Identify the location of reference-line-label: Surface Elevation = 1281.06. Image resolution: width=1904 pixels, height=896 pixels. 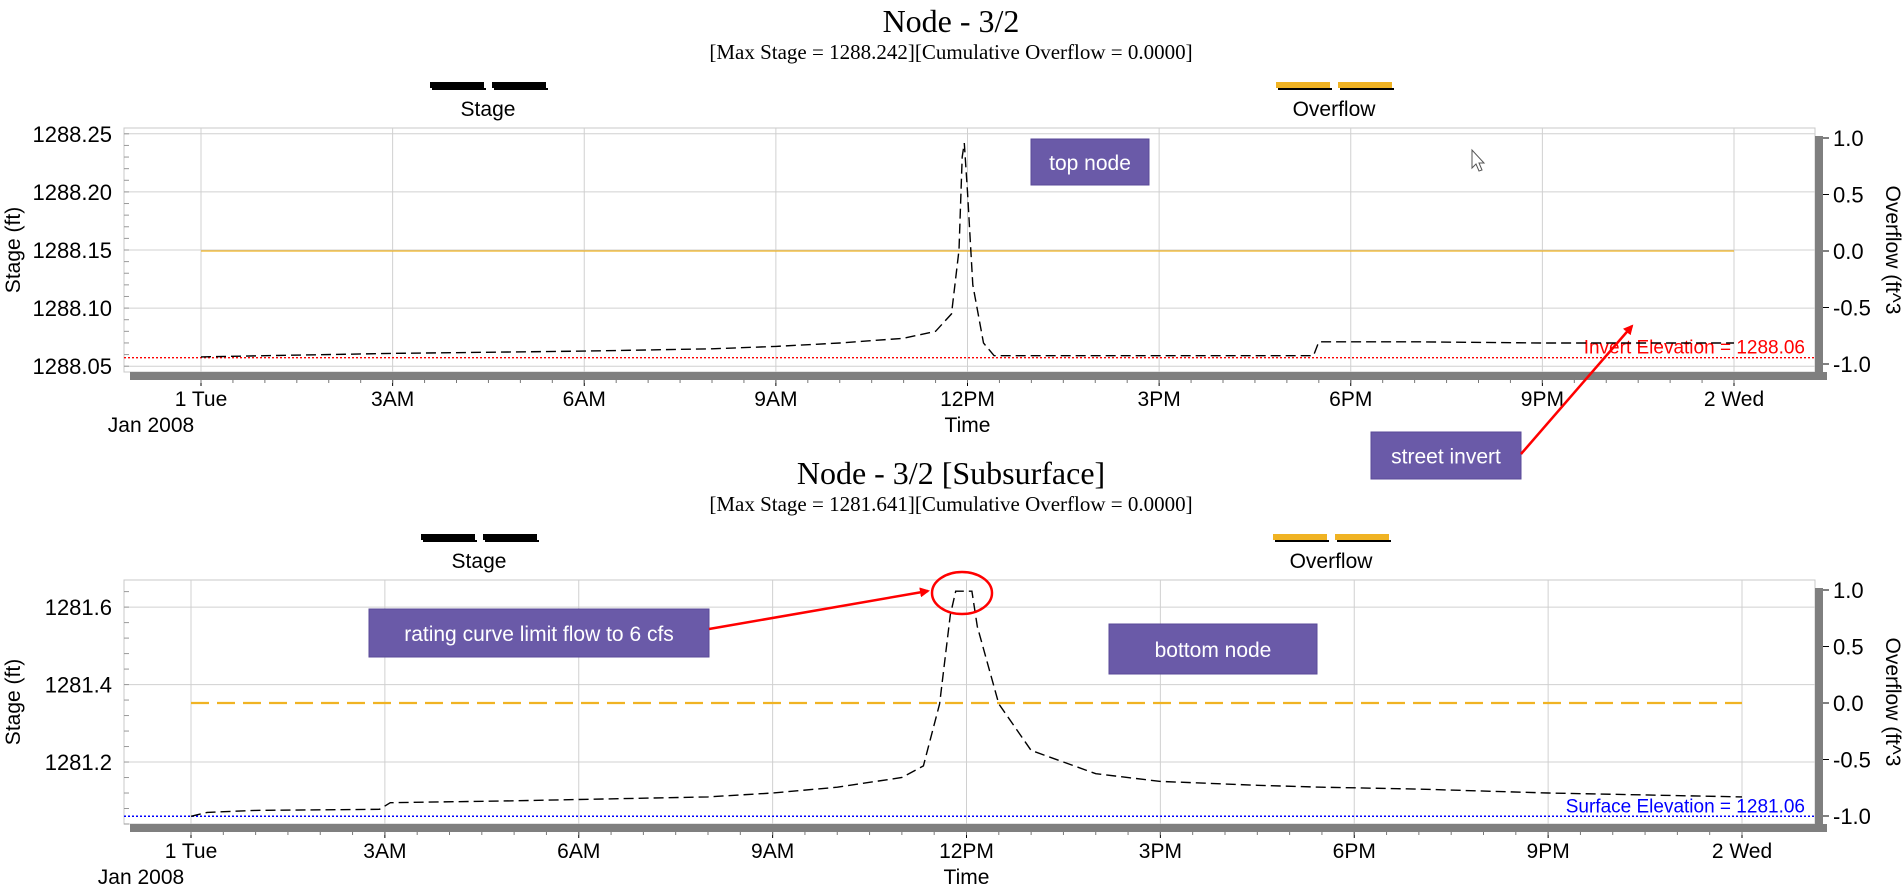
(1685, 806).